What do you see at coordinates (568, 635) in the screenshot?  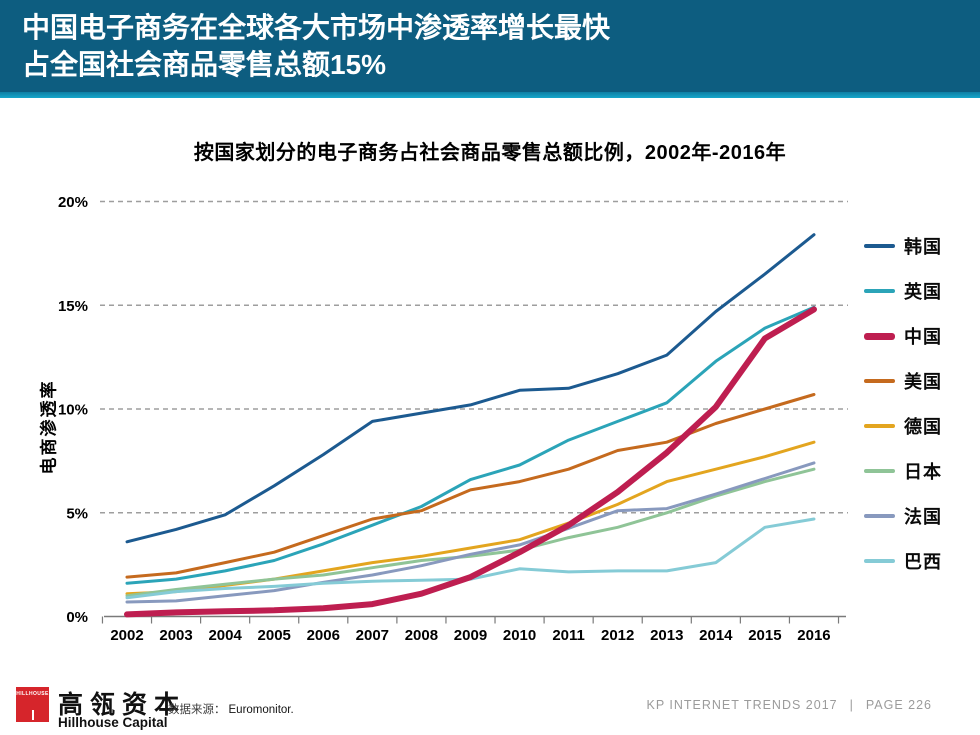 I see `x-tick-label: 2011` at bounding box center [568, 635].